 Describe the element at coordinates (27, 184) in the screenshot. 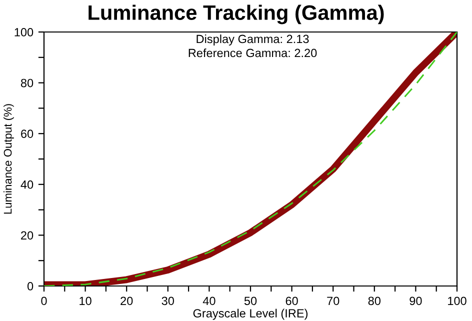

I see `y-tick-label: 40` at that location.